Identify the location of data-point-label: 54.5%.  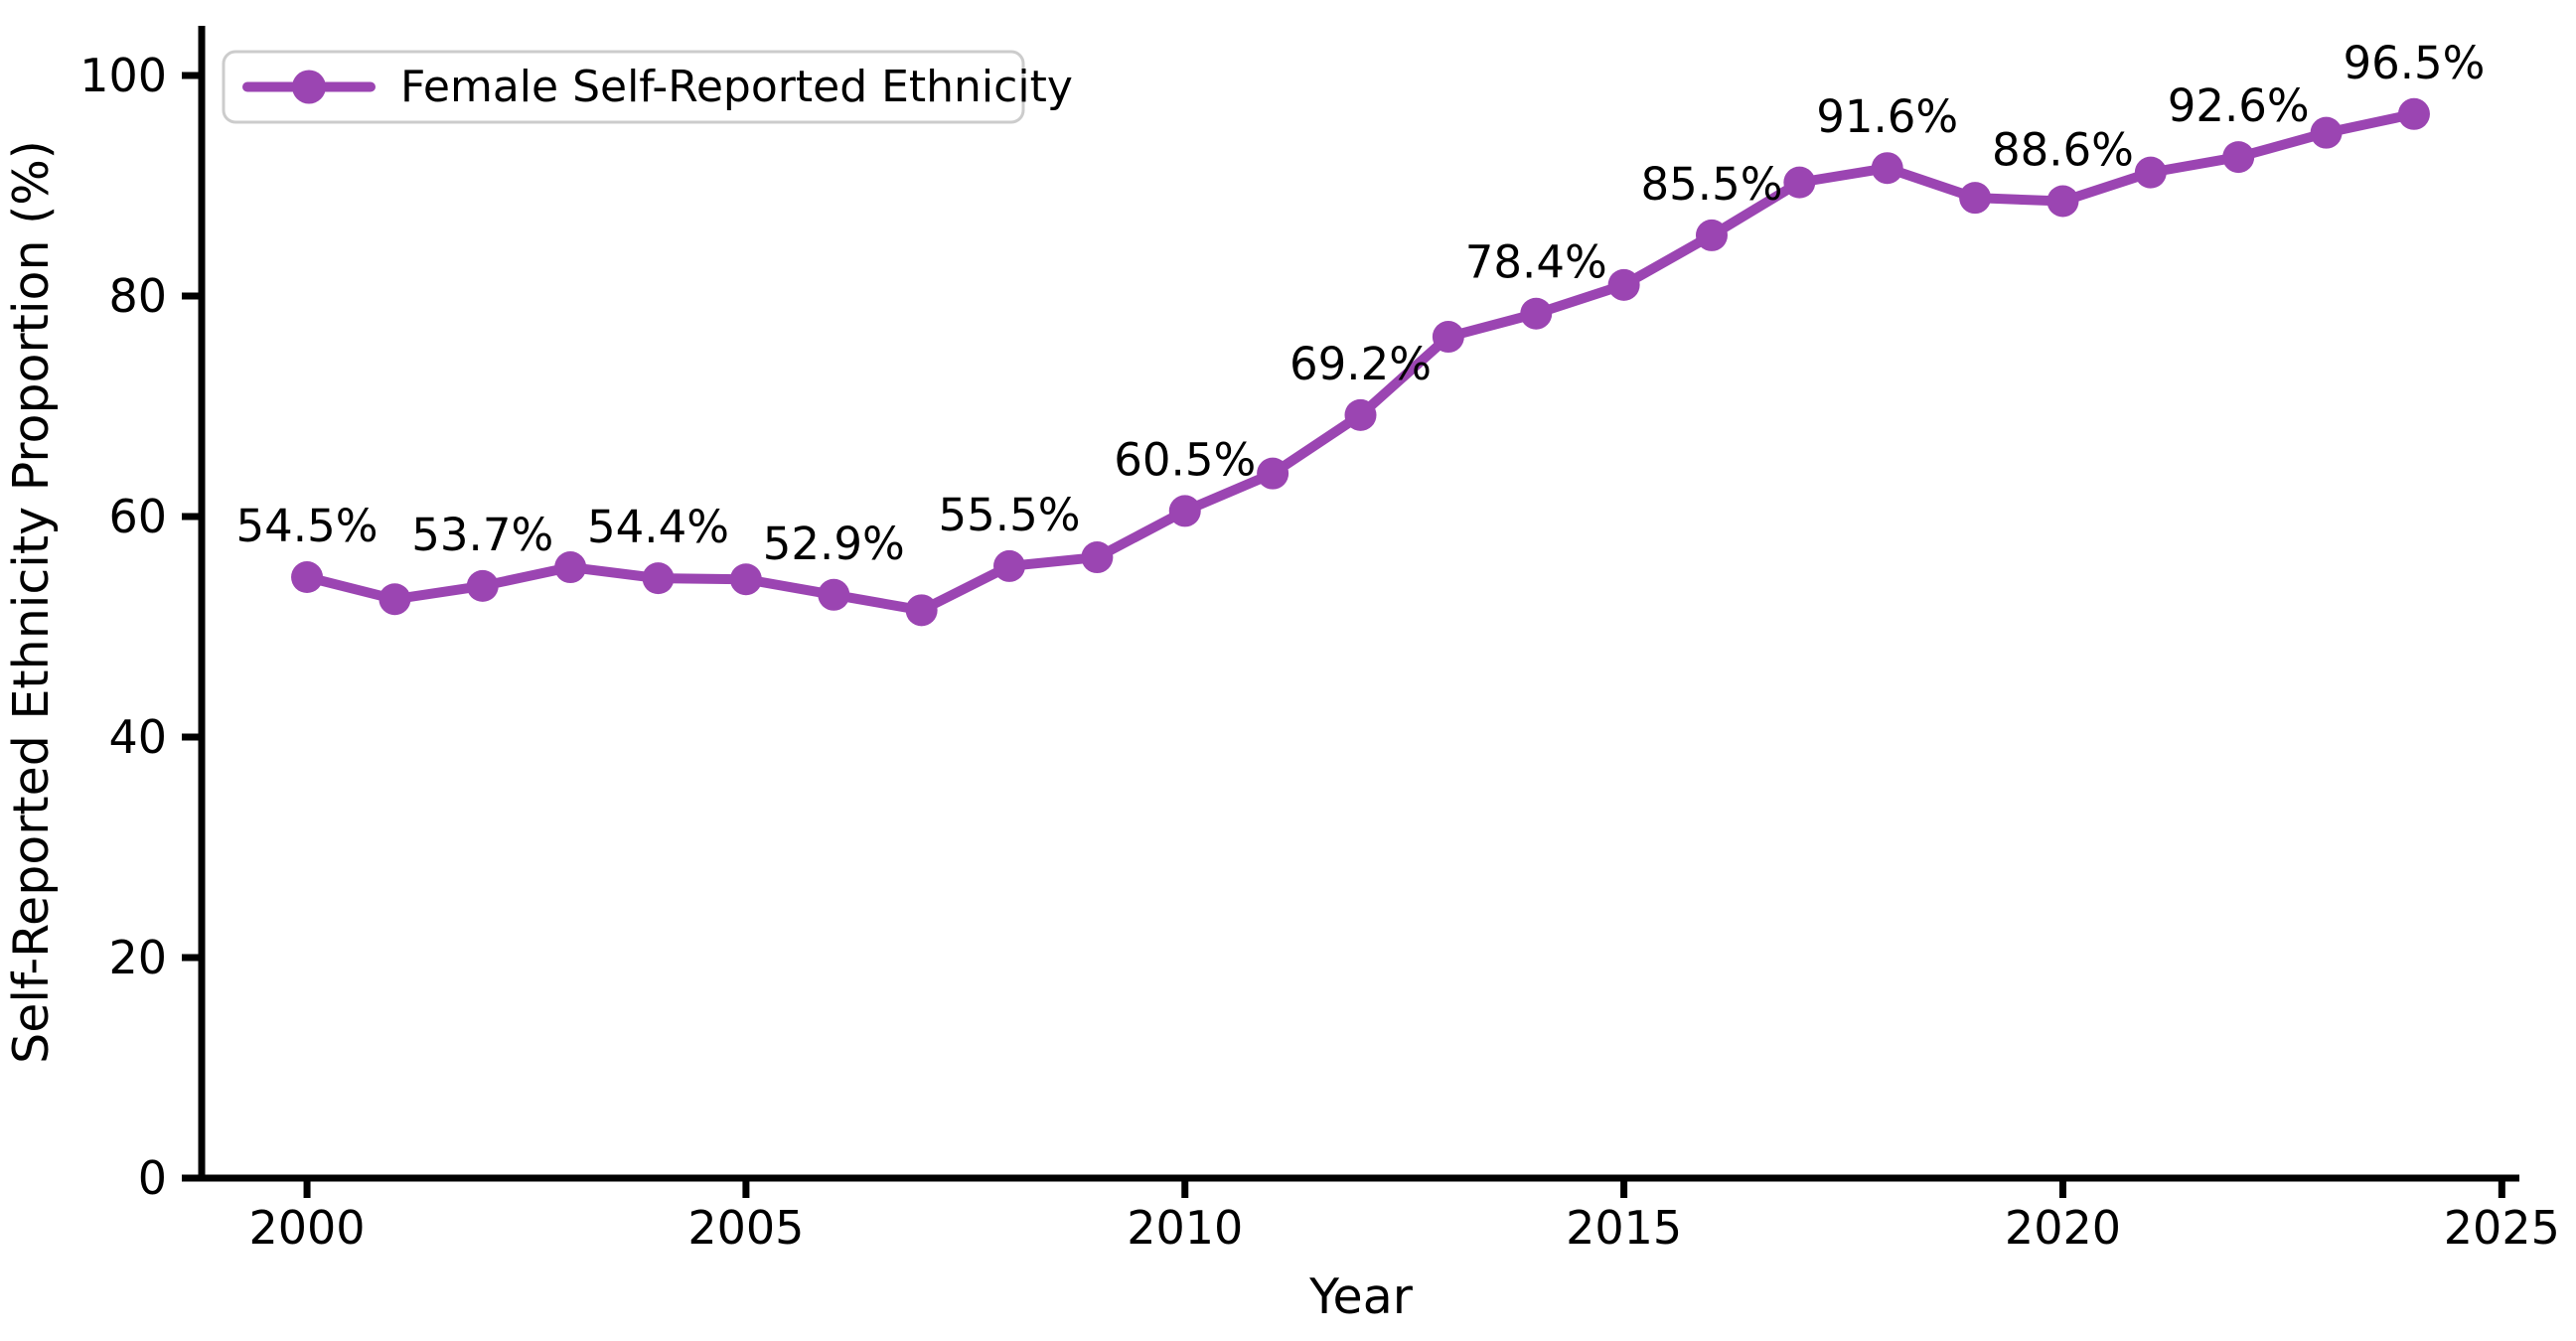
(307, 526).